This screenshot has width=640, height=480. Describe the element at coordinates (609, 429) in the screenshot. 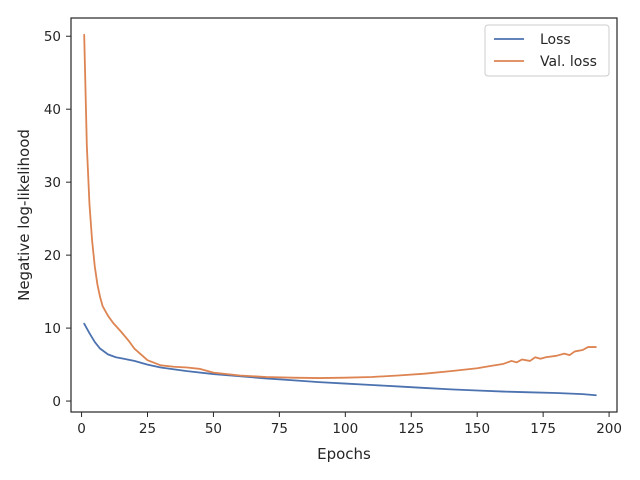

I see `x-tick-label: 200` at that location.